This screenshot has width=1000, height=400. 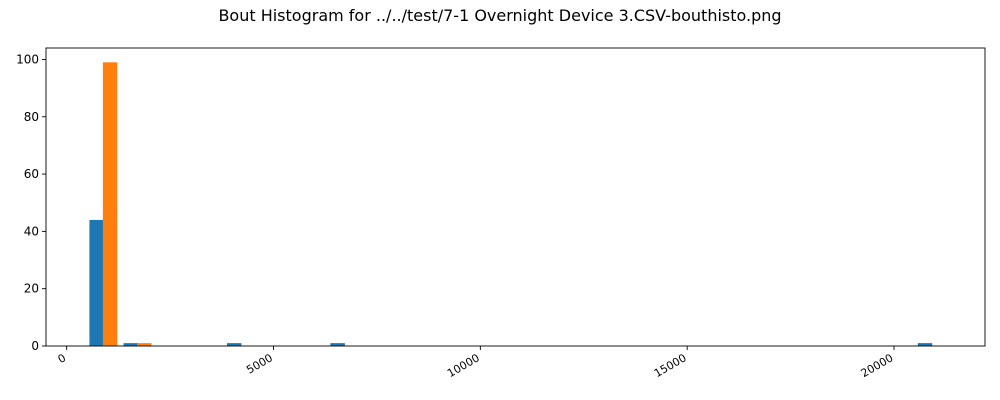 What do you see at coordinates (27, 59) in the screenshot?
I see `y-tick-label-100: 100` at bounding box center [27, 59].